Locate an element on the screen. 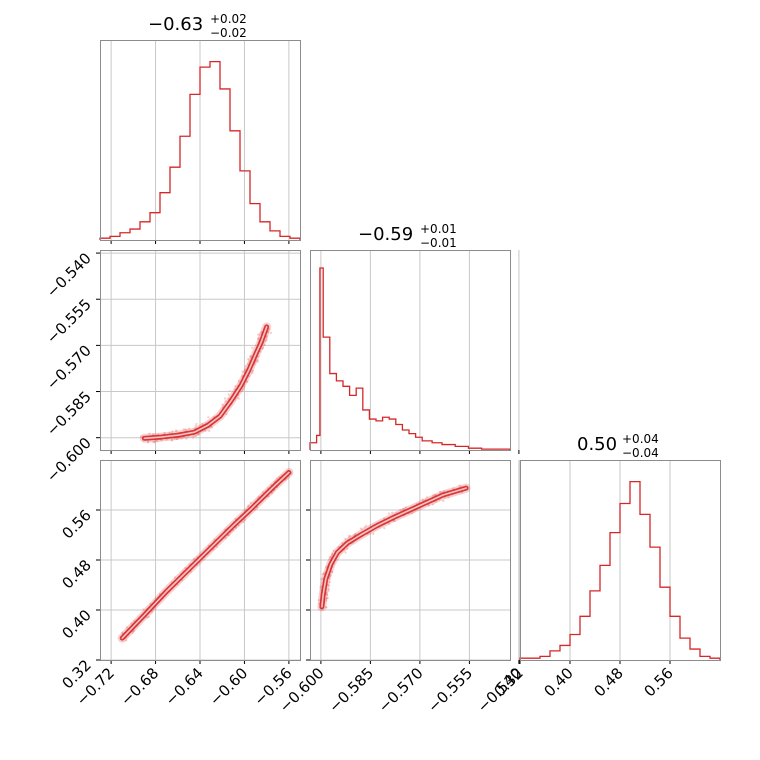  p0-p1-ytick-label: −0.555 is located at coordinates (69, 321).